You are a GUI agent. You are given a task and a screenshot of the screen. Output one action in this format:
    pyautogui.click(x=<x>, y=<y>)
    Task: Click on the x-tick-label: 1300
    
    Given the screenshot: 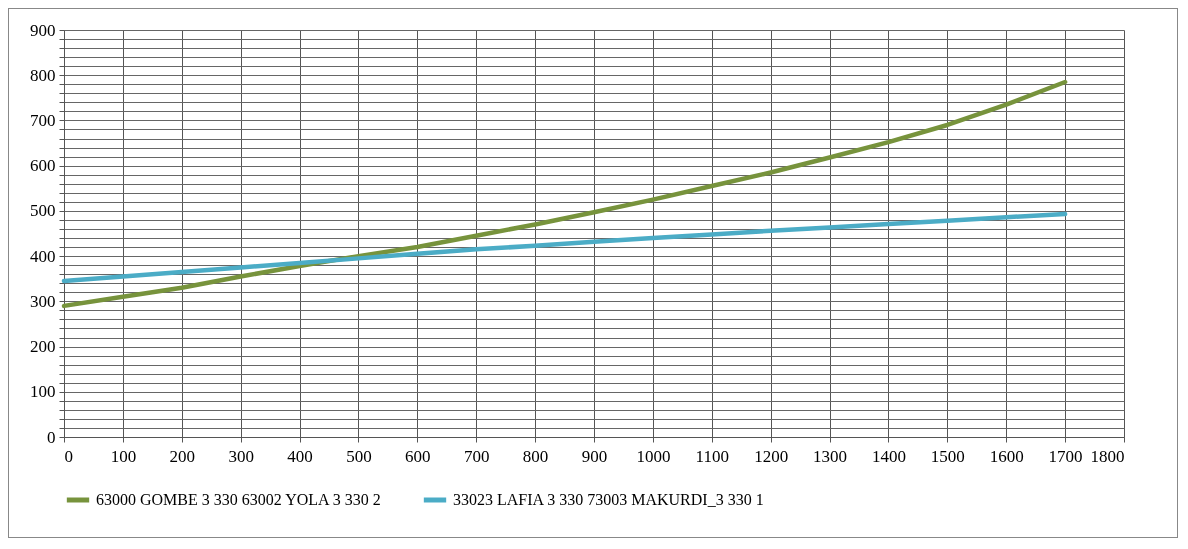 What is the action you would take?
    pyautogui.click(x=830, y=456)
    